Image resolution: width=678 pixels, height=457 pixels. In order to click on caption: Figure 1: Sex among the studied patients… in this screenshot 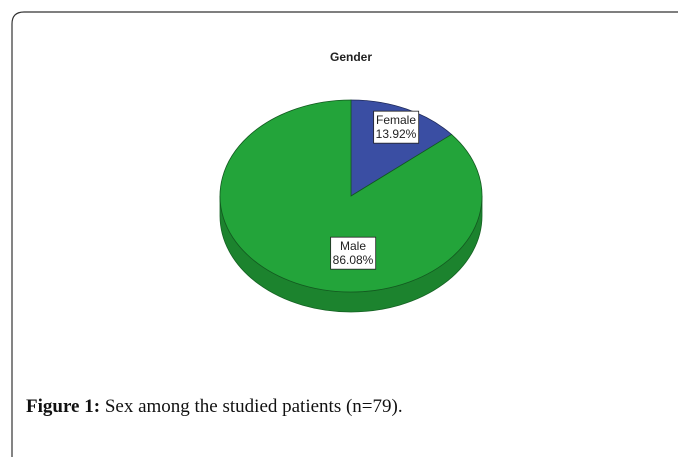, I will do `click(214, 407)`.